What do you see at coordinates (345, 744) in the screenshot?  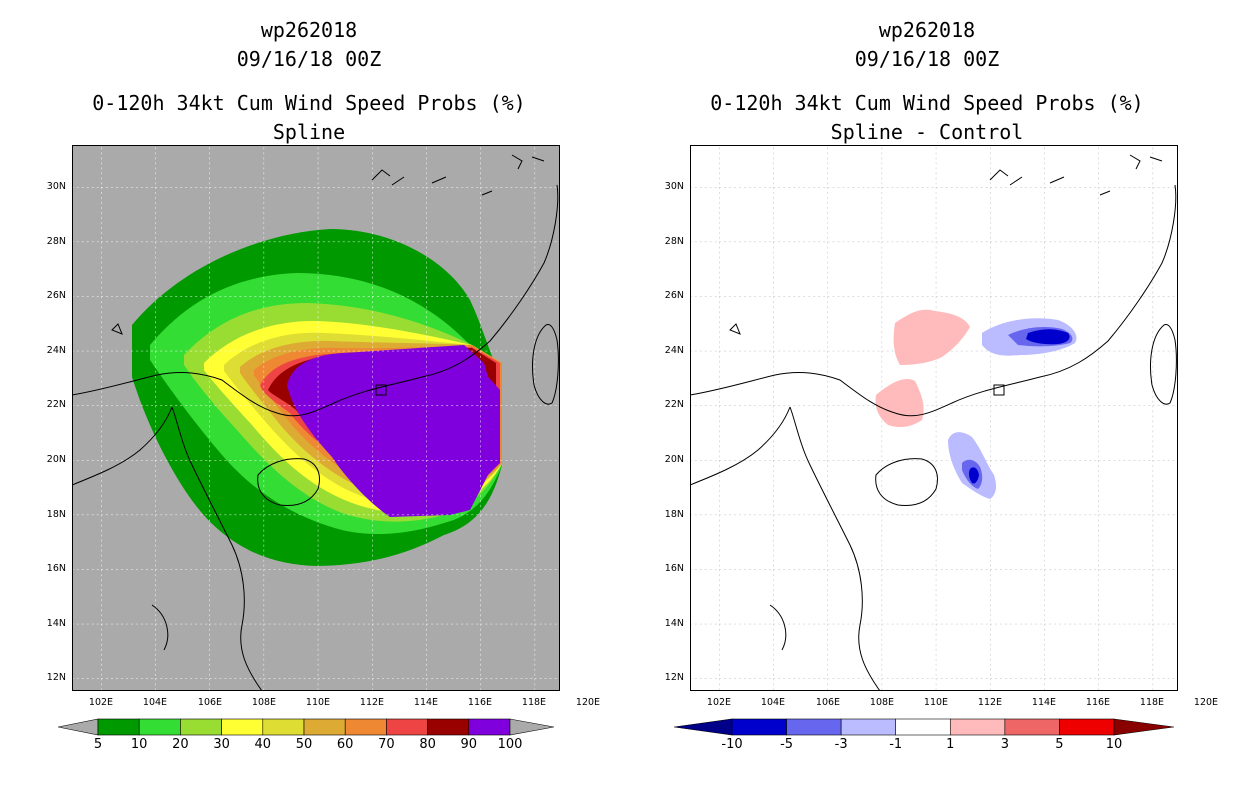 I see `colorbar-label: 60` at bounding box center [345, 744].